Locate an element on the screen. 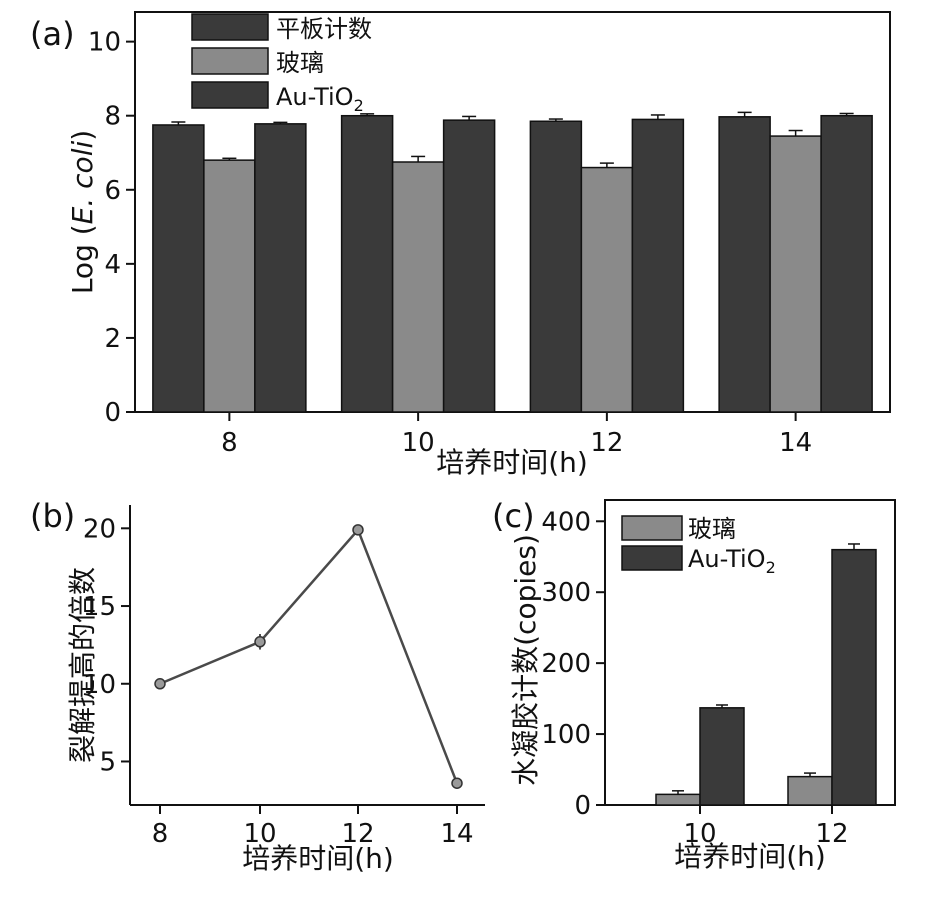 This screenshot has height=903, width=929. panel-b-series-line is located at coordinates (308, 656).